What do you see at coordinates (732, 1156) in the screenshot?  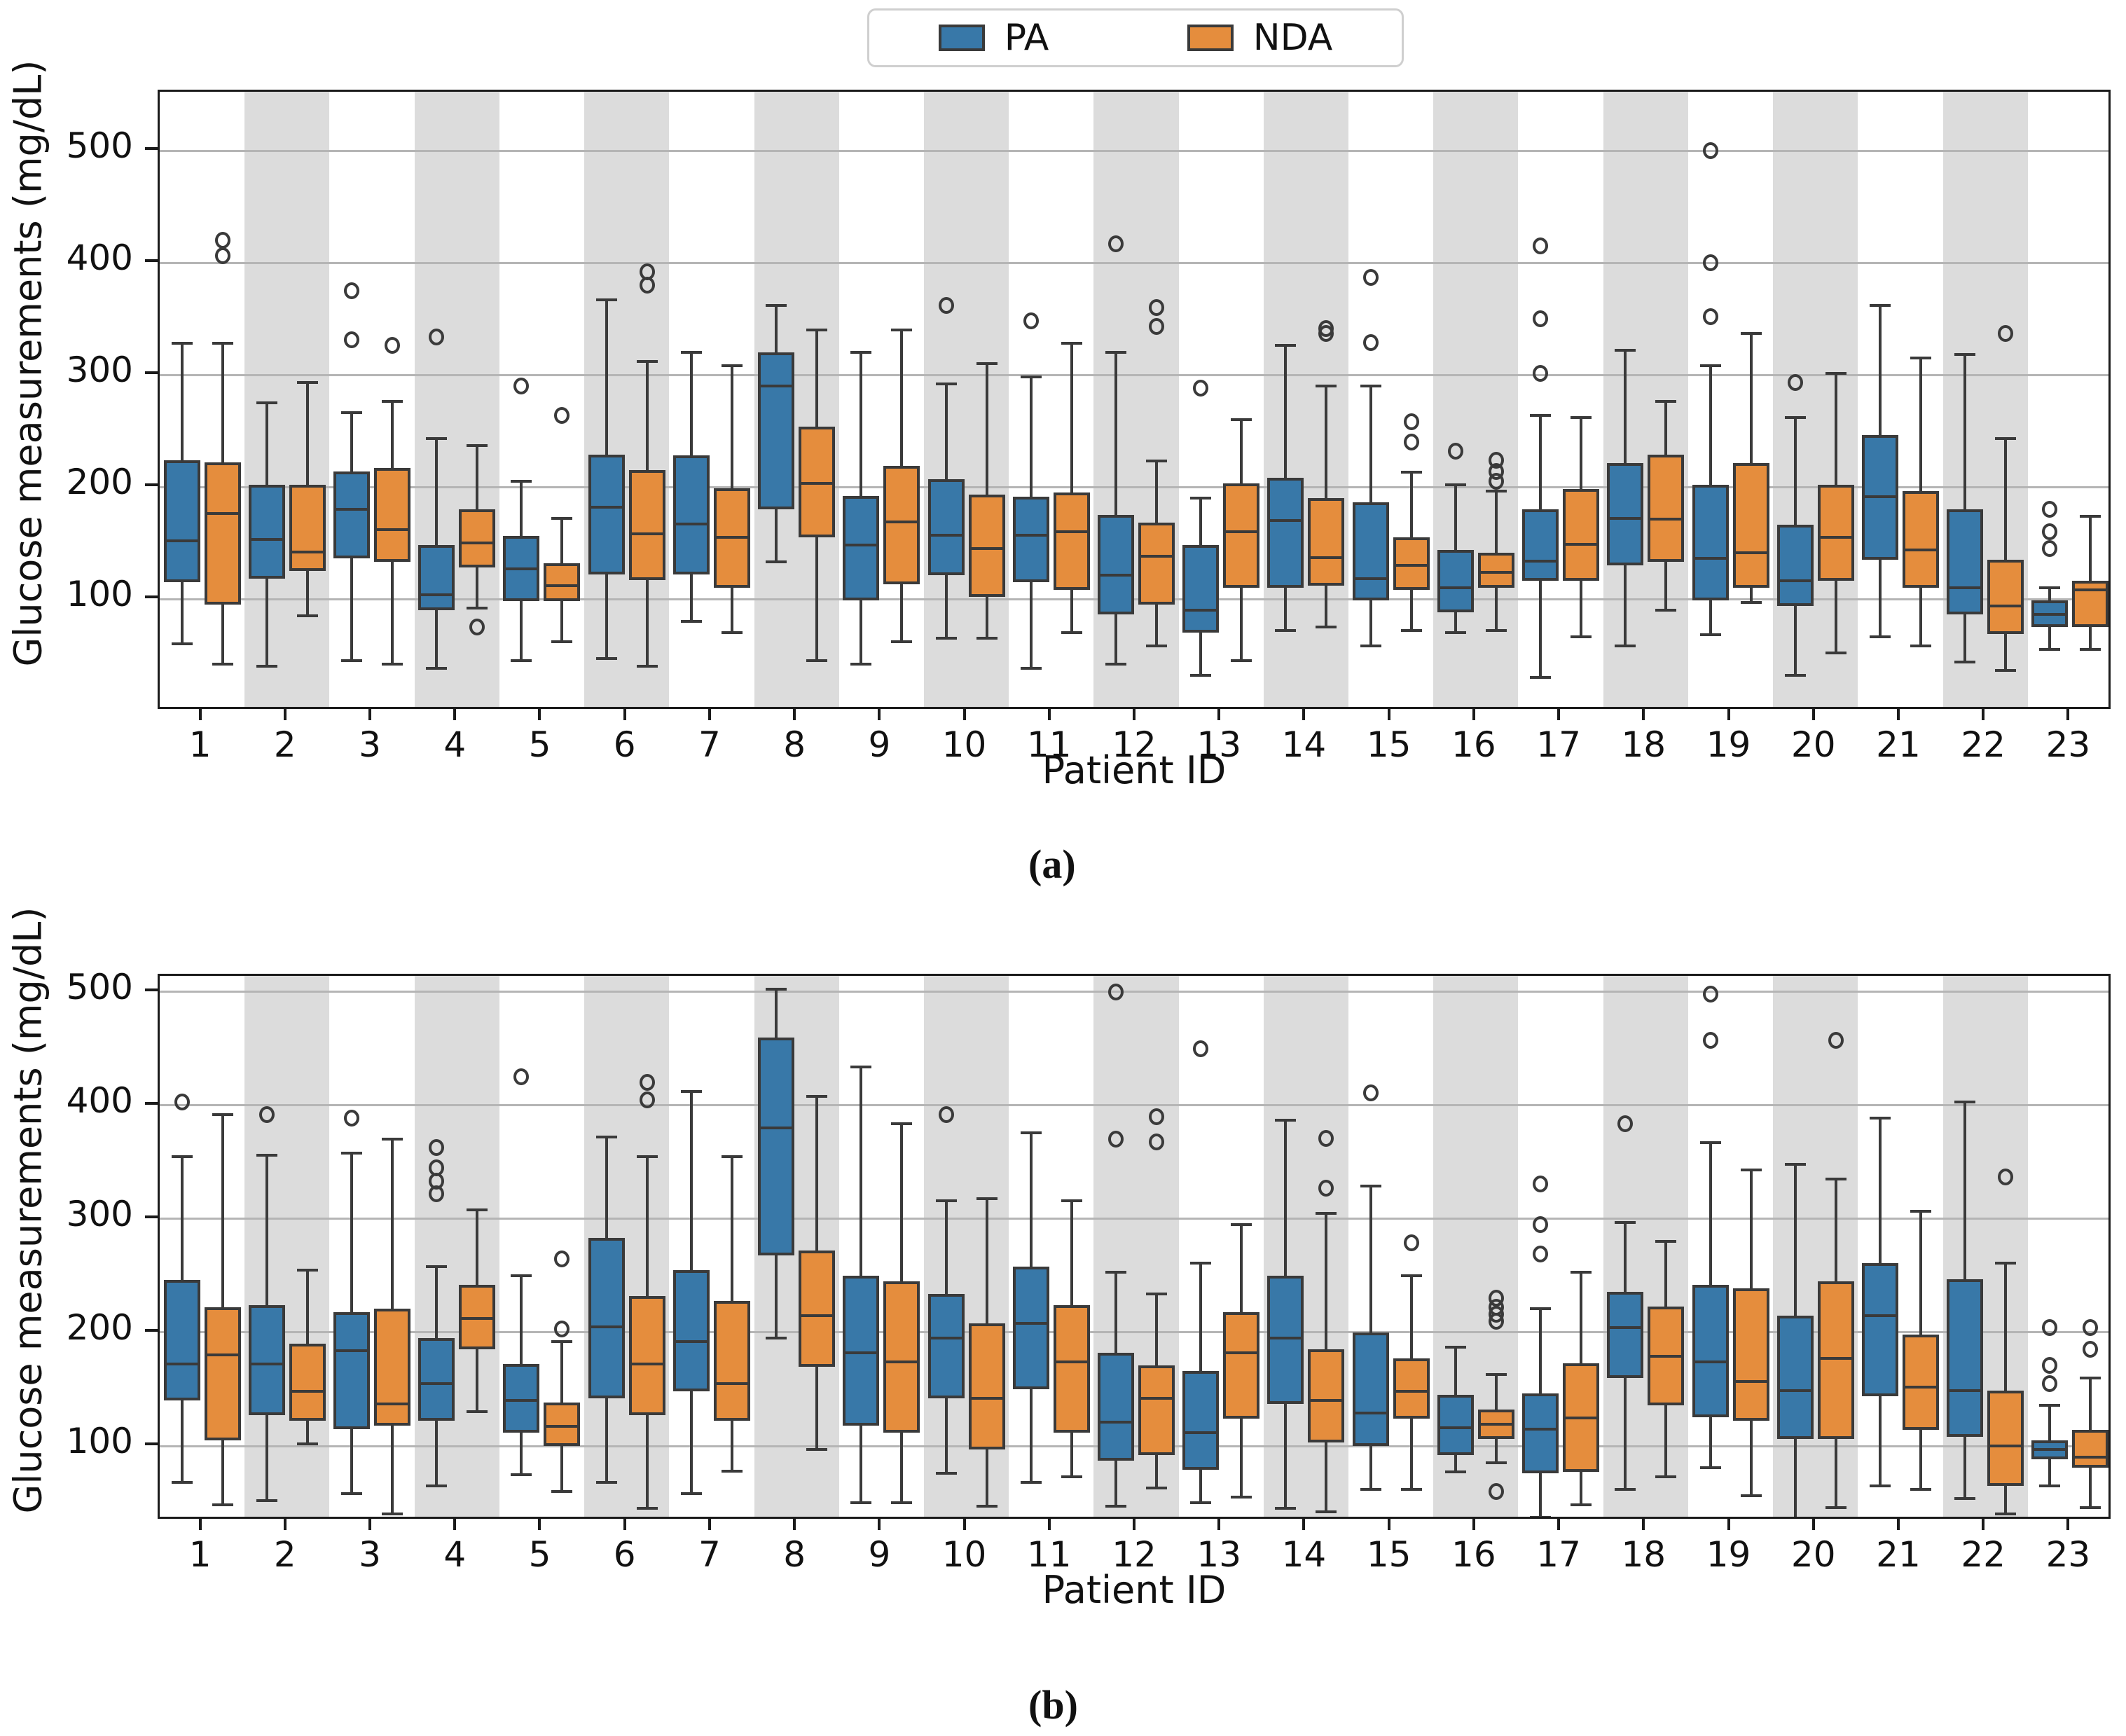 I see `whisker-cap-NDA-p7` at bounding box center [732, 1156].